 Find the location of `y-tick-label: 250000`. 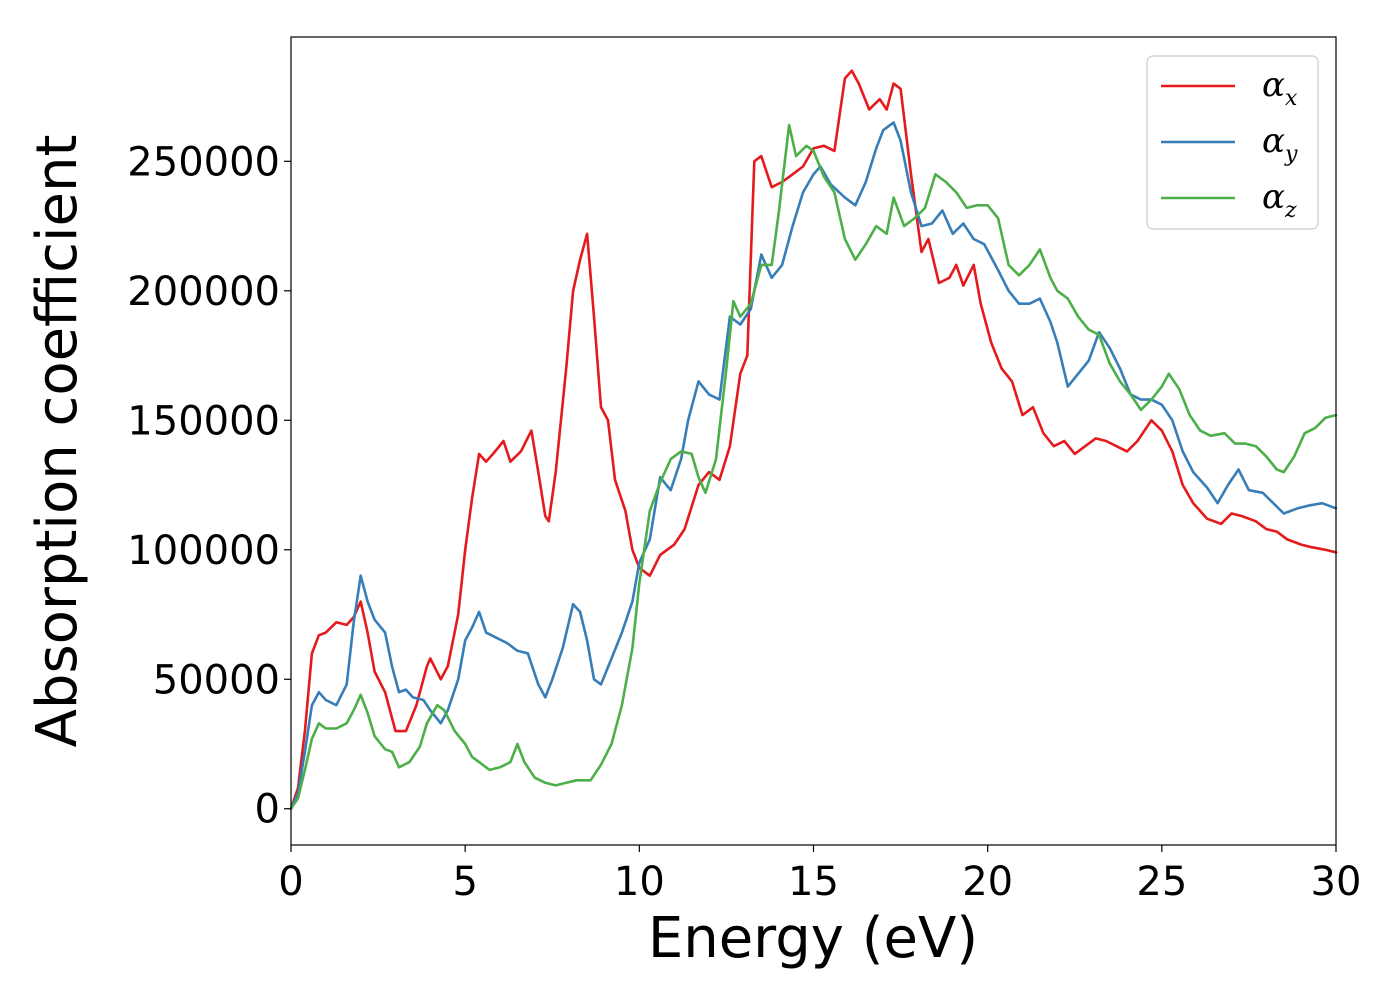

y-tick-label: 250000 is located at coordinates (203, 162).